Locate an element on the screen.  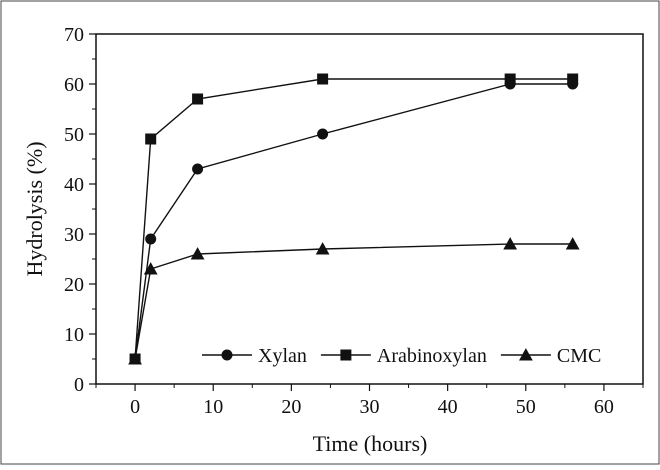
y-tick-label: 60 is located at coordinates (74, 85).